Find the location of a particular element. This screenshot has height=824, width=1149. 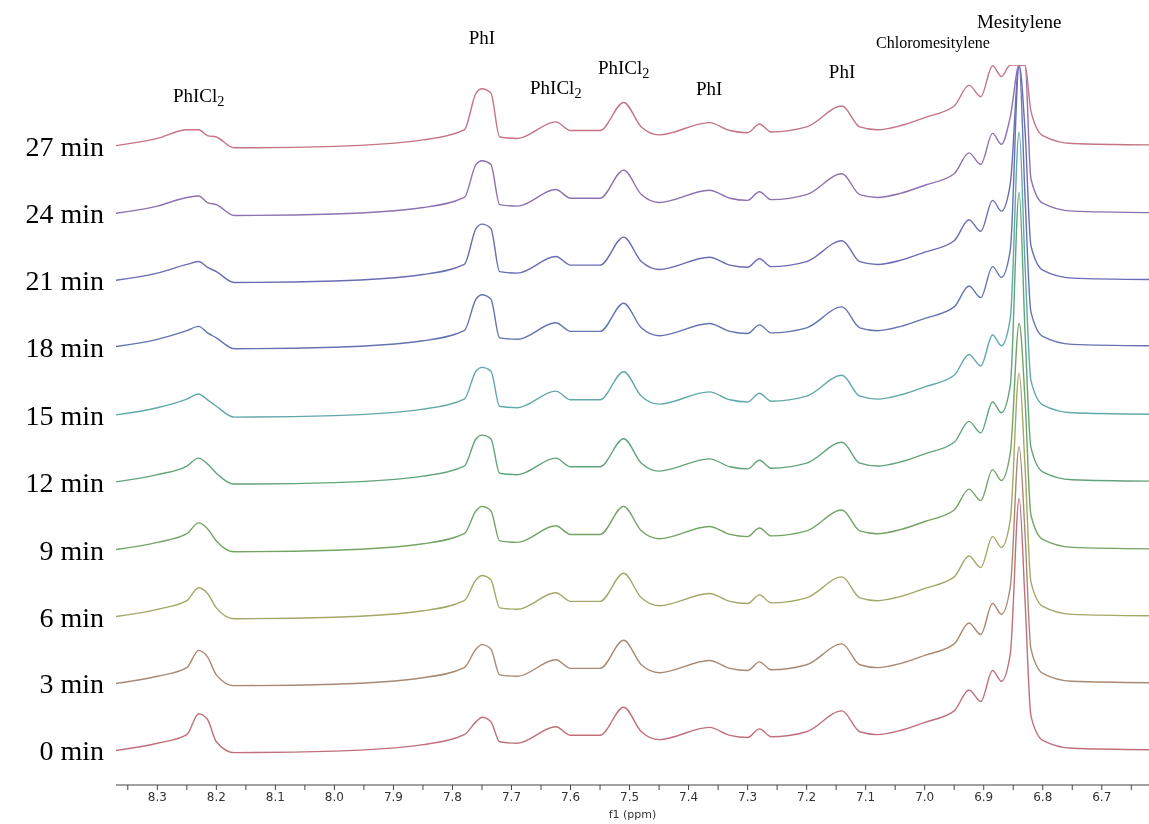

series-label: 24 min is located at coordinates (64, 214).